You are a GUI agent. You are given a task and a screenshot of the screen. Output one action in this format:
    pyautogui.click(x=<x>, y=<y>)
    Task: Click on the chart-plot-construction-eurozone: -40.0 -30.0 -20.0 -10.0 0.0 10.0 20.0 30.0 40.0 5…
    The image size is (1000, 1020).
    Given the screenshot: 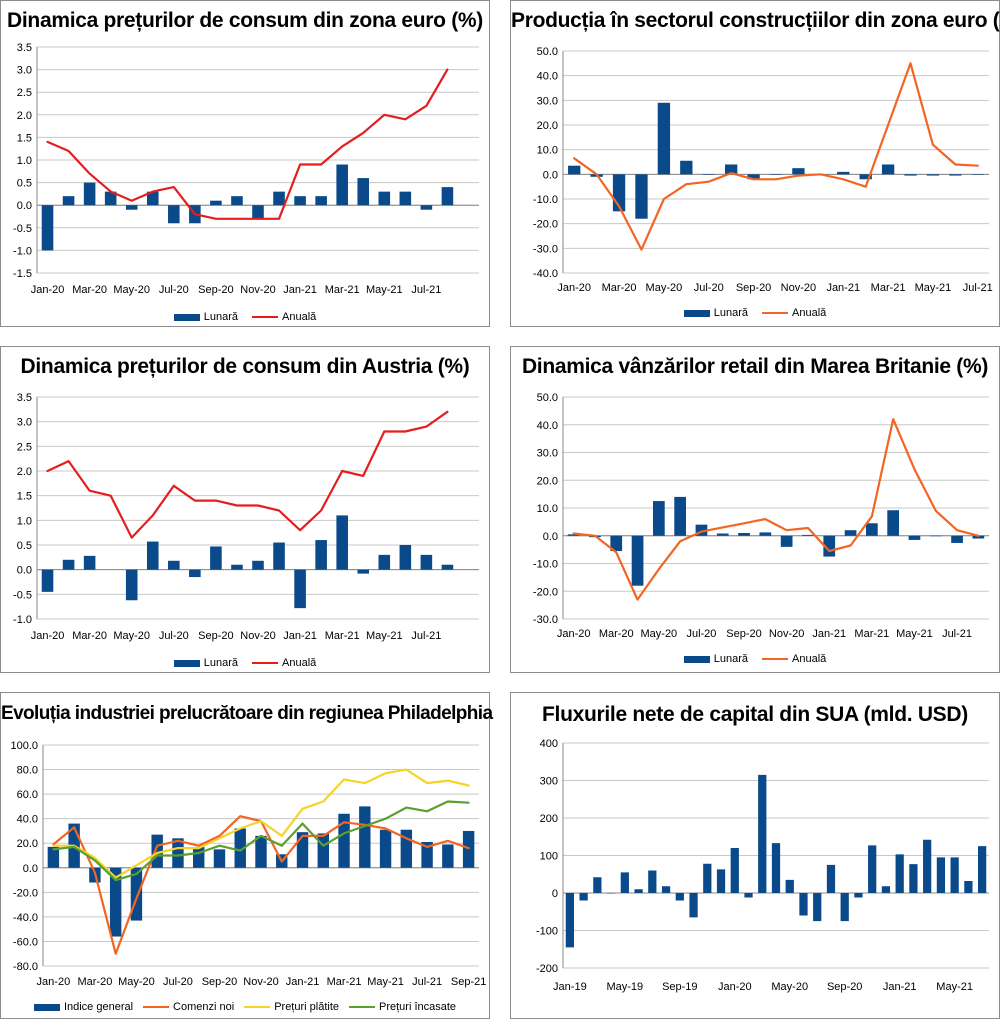 What is the action you would take?
    pyautogui.click(x=763, y=170)
    